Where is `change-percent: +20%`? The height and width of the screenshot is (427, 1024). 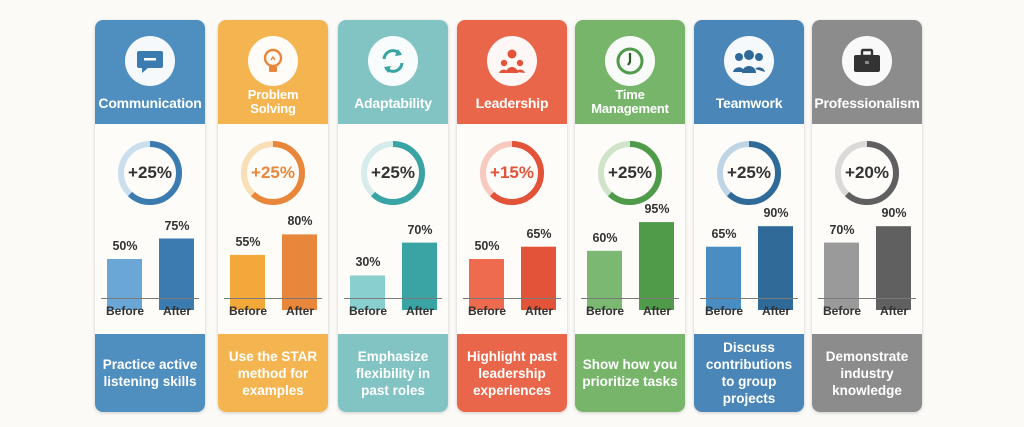 change-percent: +20% is located at coordinates (867, 172).